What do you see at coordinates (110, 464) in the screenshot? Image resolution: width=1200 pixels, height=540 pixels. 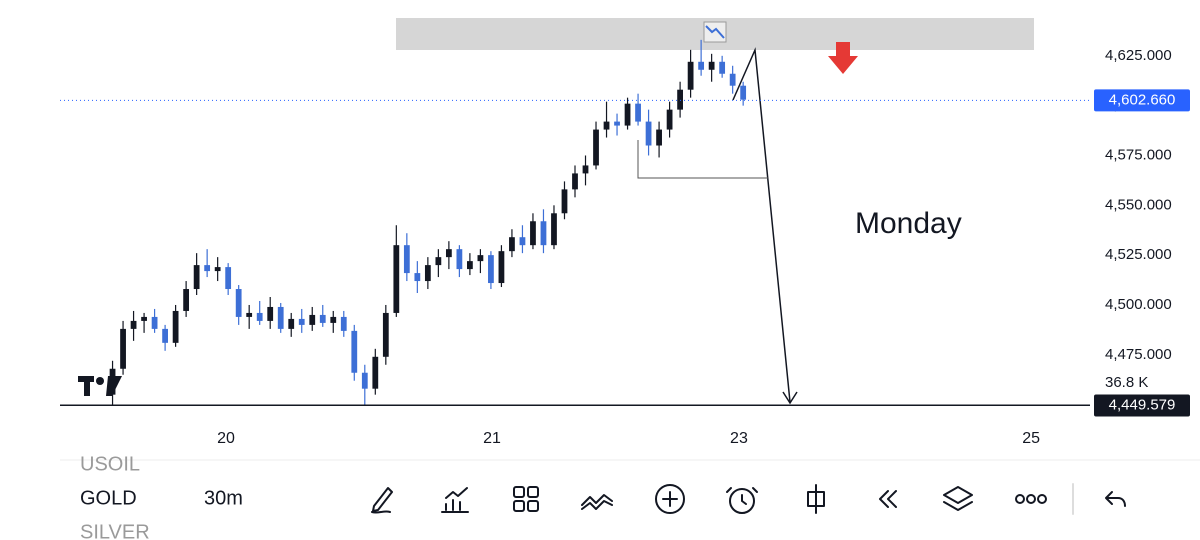 I see `symbol: USOIL` at bounding box center [110, 464].